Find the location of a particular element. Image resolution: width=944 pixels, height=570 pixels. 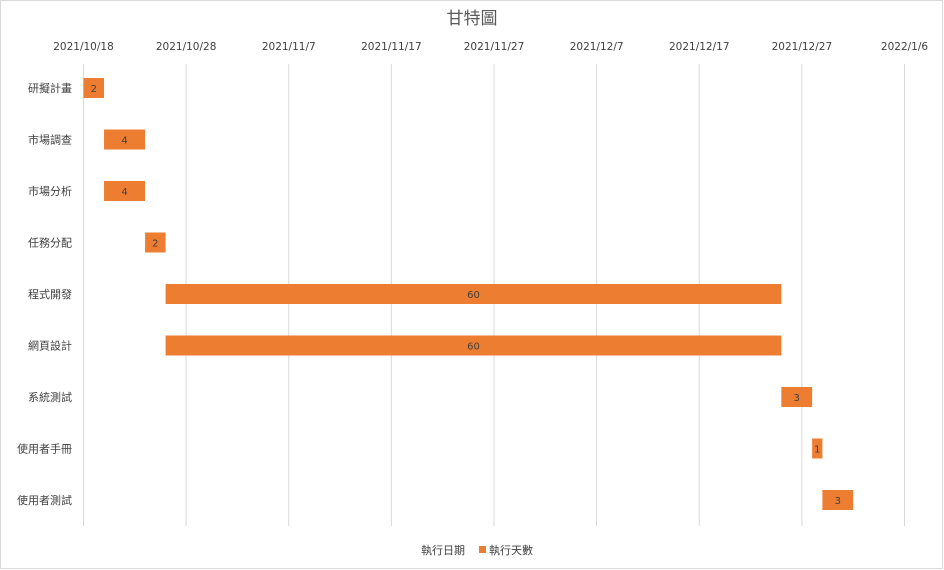

x-tick-label: 2021/10/28 is located at coordinates (186, 47).